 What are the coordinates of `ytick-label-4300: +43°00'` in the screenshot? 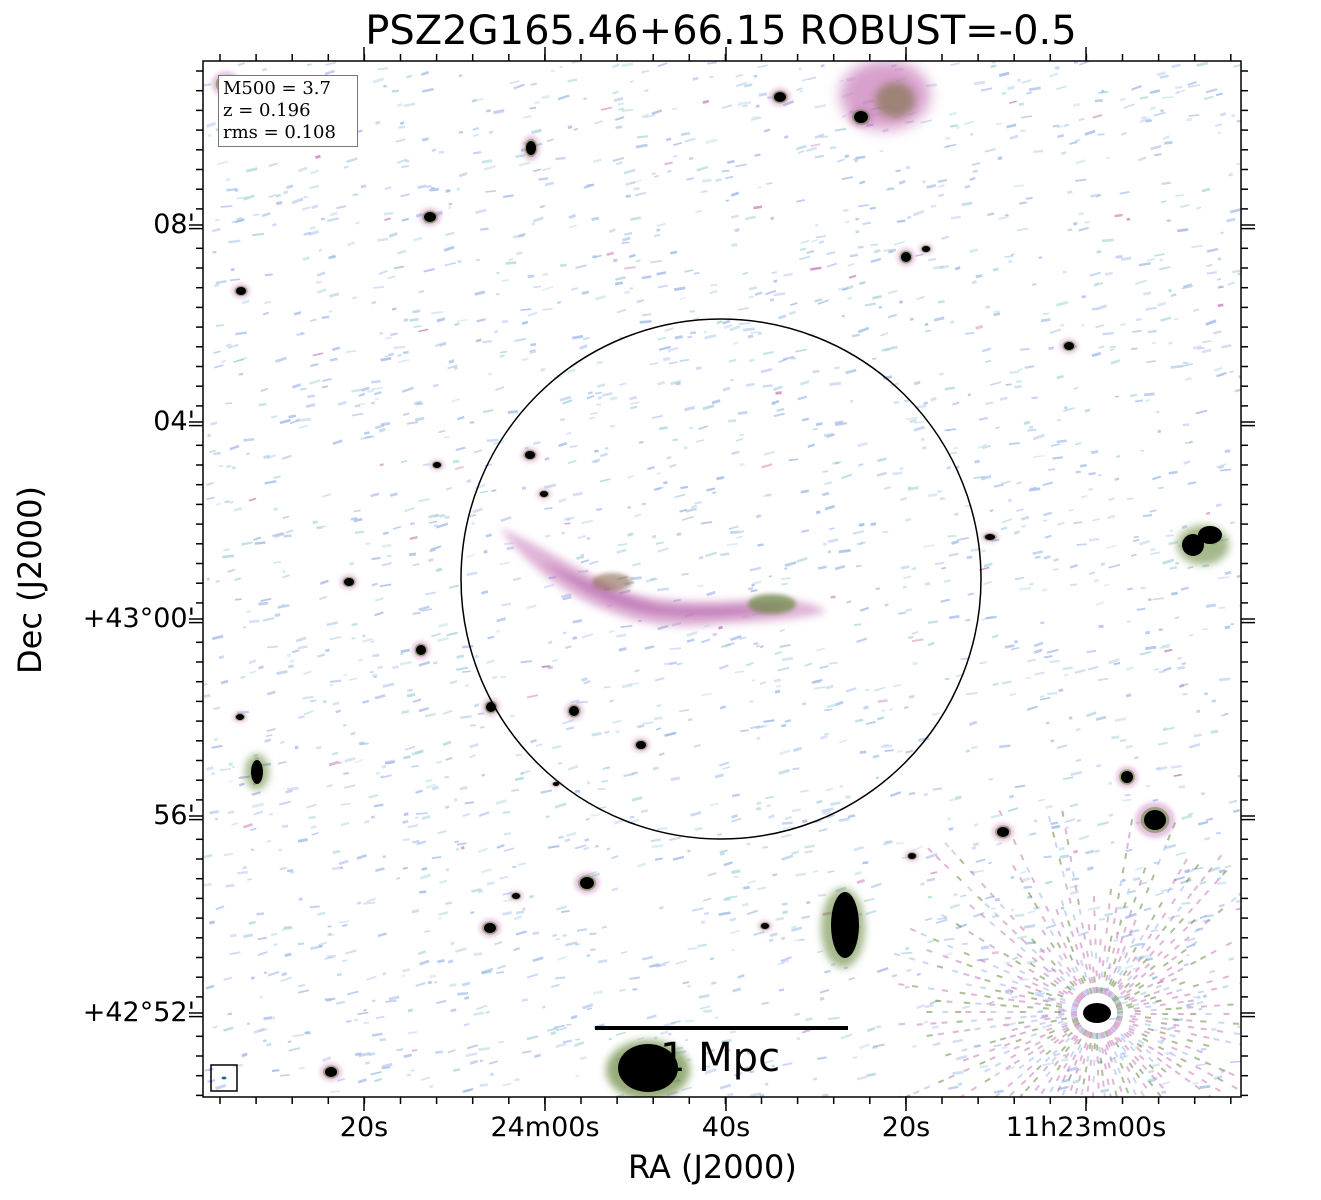 It's located at (138, 618).